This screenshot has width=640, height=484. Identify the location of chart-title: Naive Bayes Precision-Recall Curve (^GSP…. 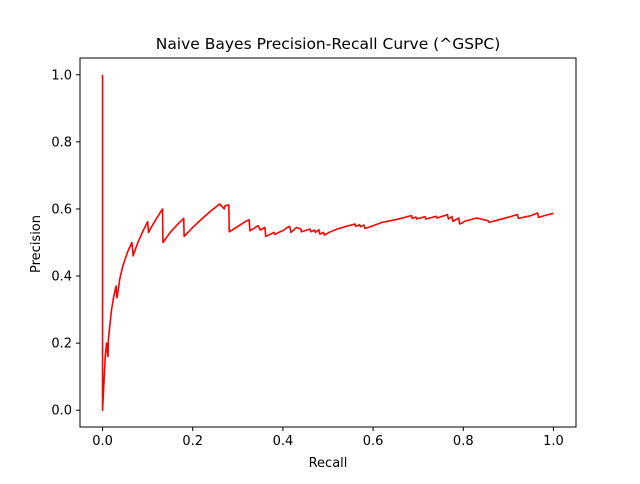
(328, 44).